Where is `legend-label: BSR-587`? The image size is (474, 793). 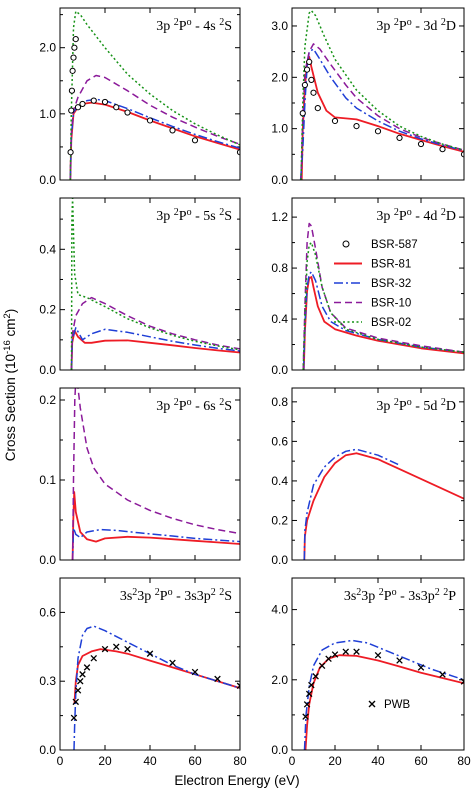
legend-label: BSR-587 is located at coordinates (394, 245).